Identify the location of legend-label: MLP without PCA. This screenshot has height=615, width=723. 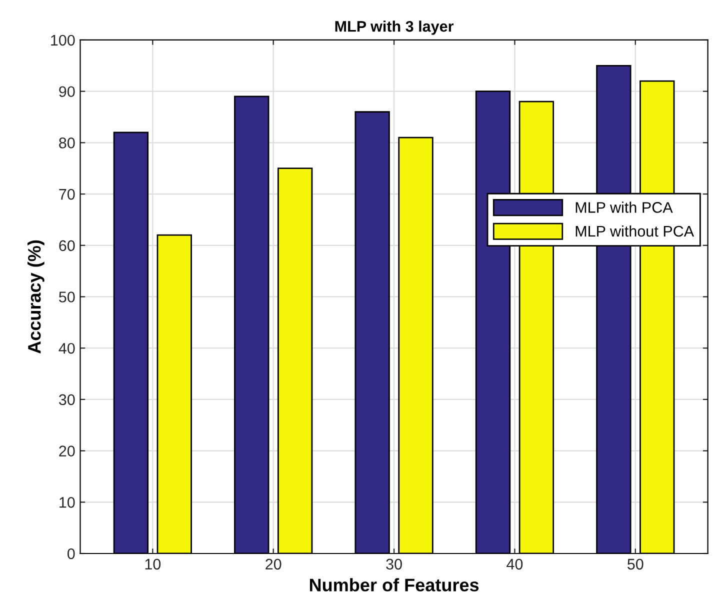
(635, 231).